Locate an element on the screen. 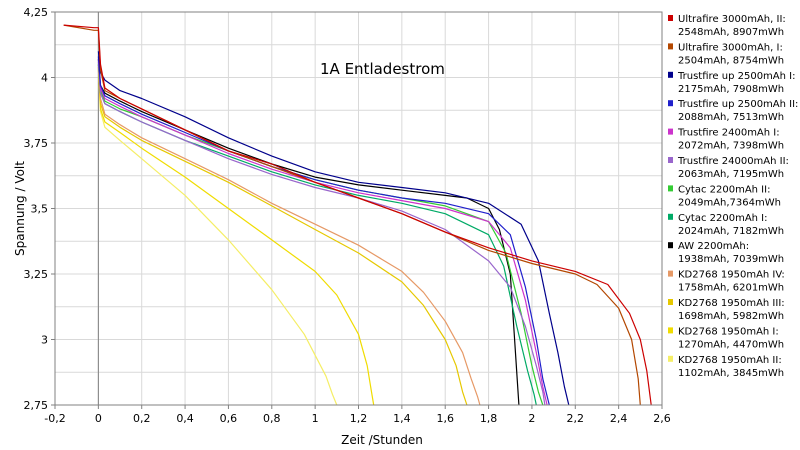 The image size is (800, 450). x-tick-label: 2 is located at coordinates (531, 418).